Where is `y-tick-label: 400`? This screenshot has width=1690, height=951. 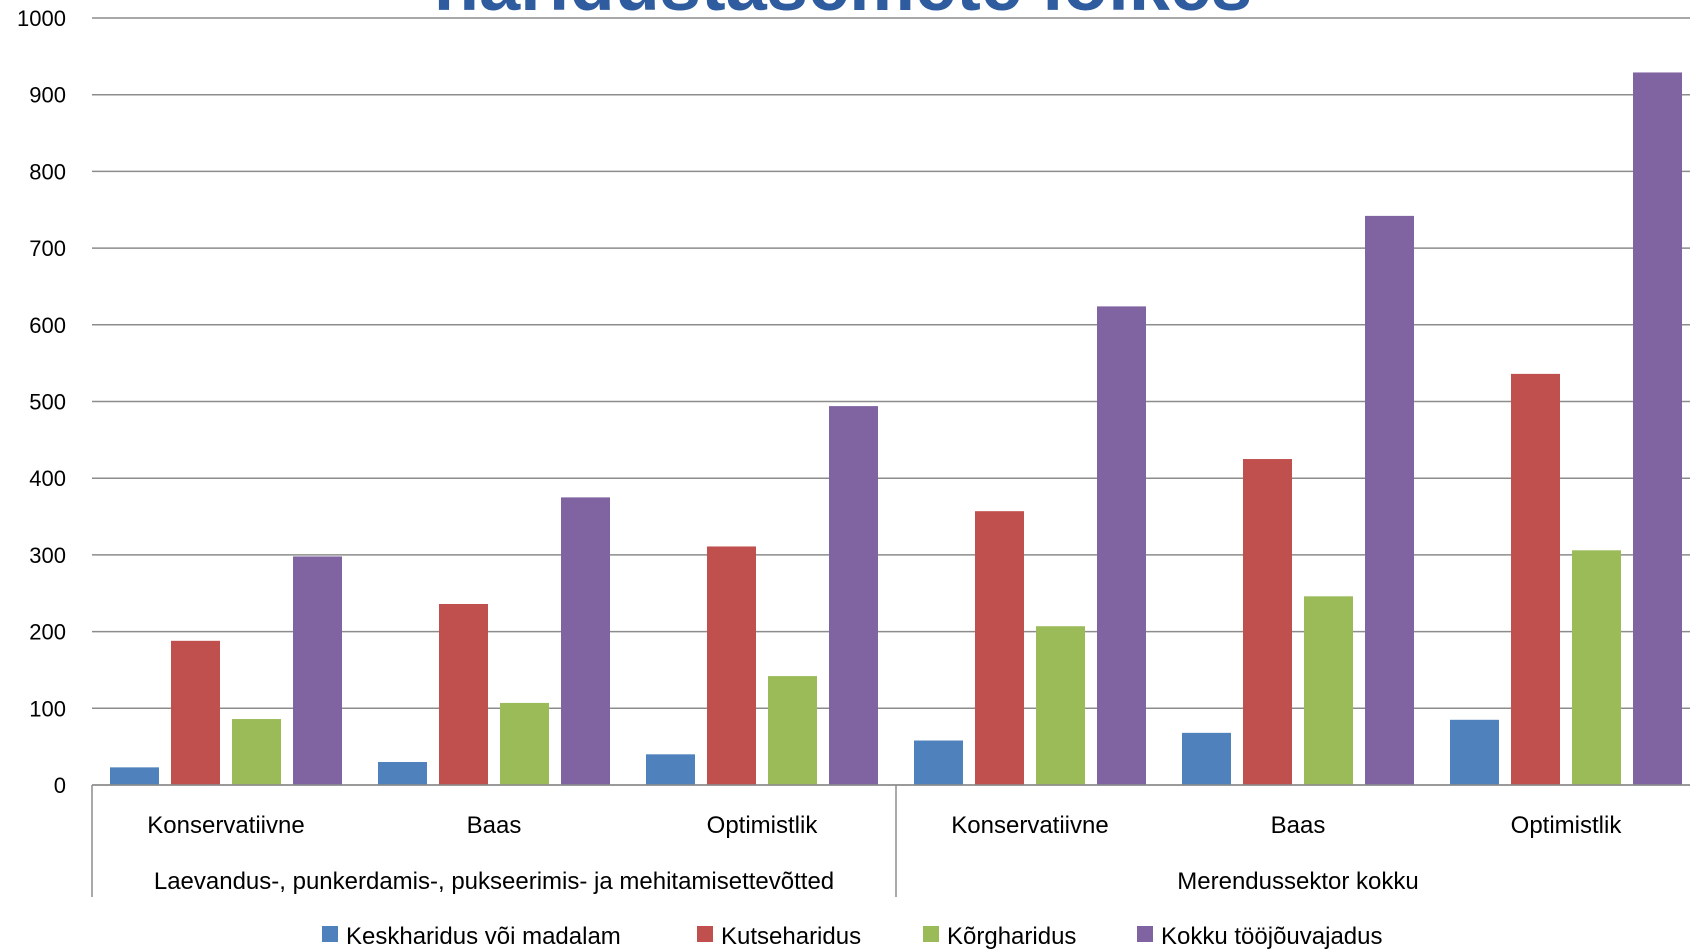 y-tick-label: 400 is located at coordinates (47, 478).